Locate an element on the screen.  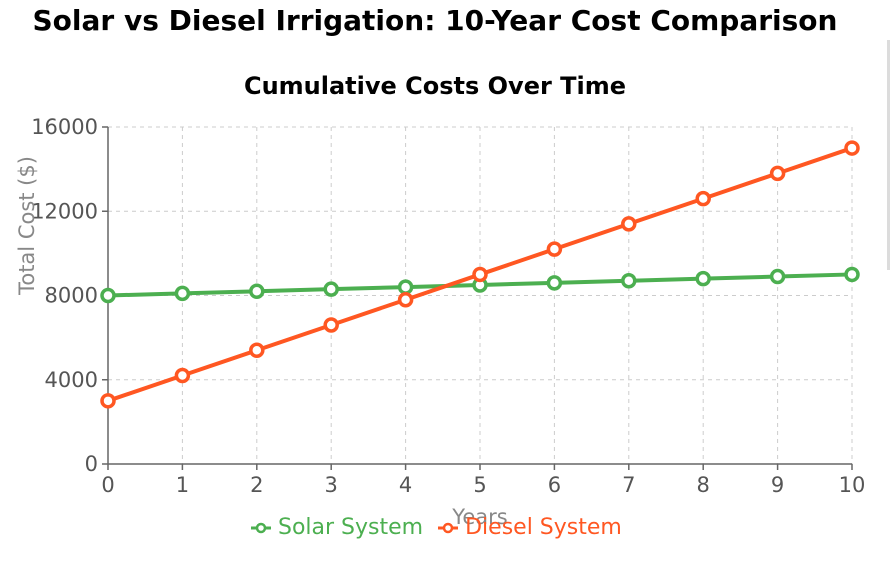
legend-label: Solar System is located at coordinates (351, 527).